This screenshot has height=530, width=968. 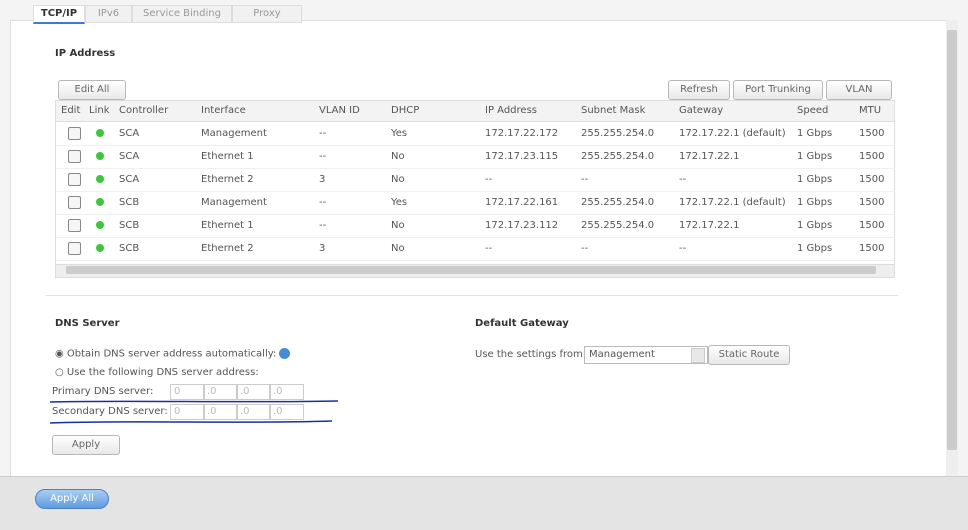 What do you see at coordinates (701, 110) in the screenshot?
I see `column-header: Gateway` at bounding box center [701, 110].